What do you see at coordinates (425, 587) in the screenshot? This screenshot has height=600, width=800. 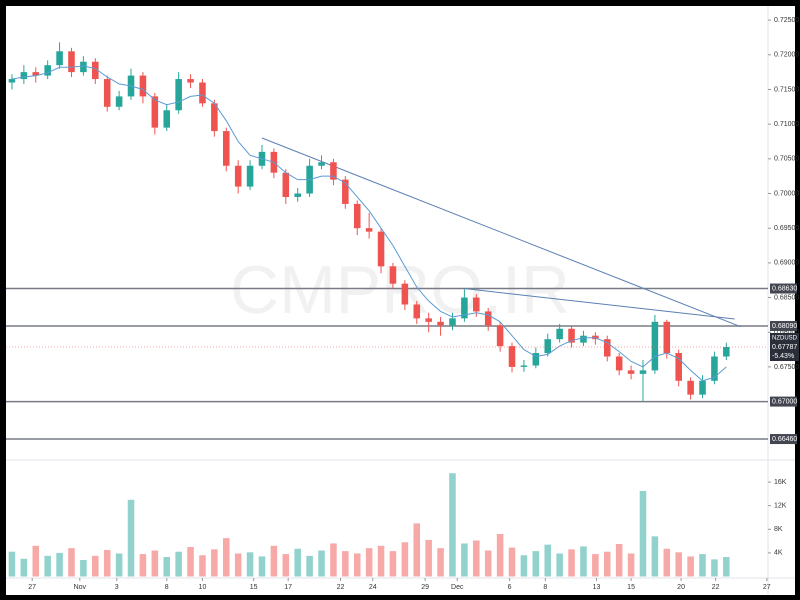 I see `x-tick-label: 29` at bounding box center [425, 587].